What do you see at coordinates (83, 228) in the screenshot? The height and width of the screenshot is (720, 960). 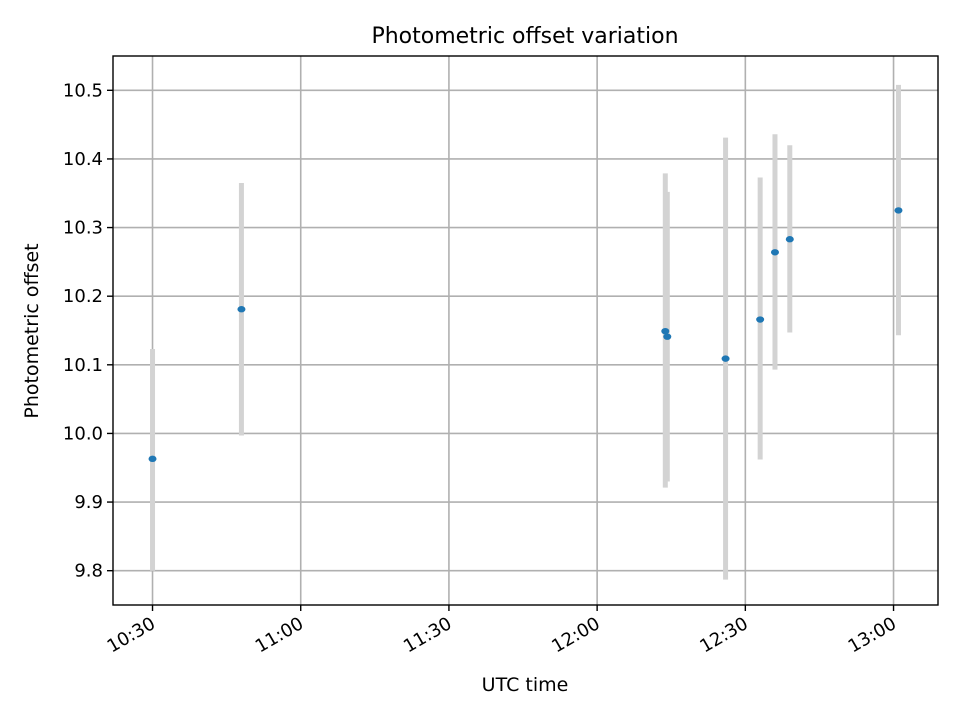 I see `y-tick-label: 10.3` at bounding box center [83, 228].